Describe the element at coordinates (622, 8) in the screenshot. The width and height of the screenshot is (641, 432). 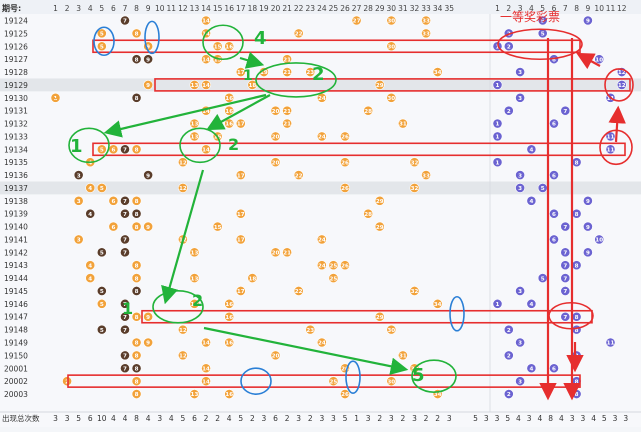
I see `back-header-number: 12` at that location.